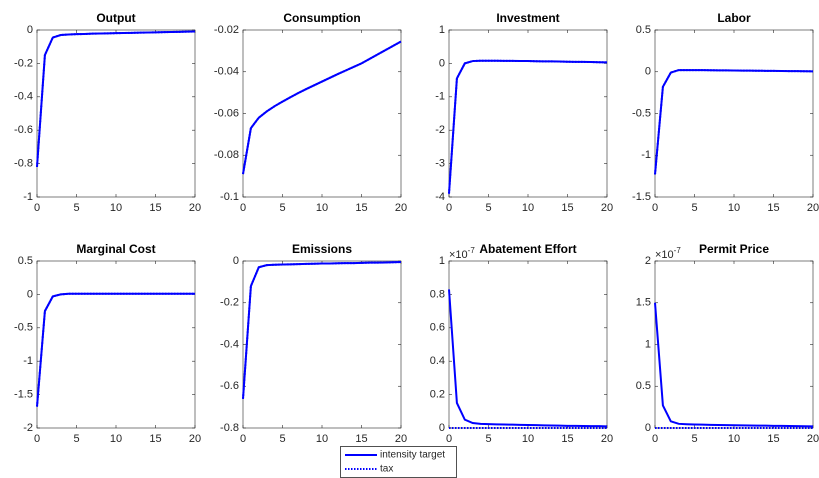 The image size is (819, 478). What do you see at coordinates (226, 113) in the screenshot?
I see `y-tick-label: -0.06` at bounding box center [226, 113].